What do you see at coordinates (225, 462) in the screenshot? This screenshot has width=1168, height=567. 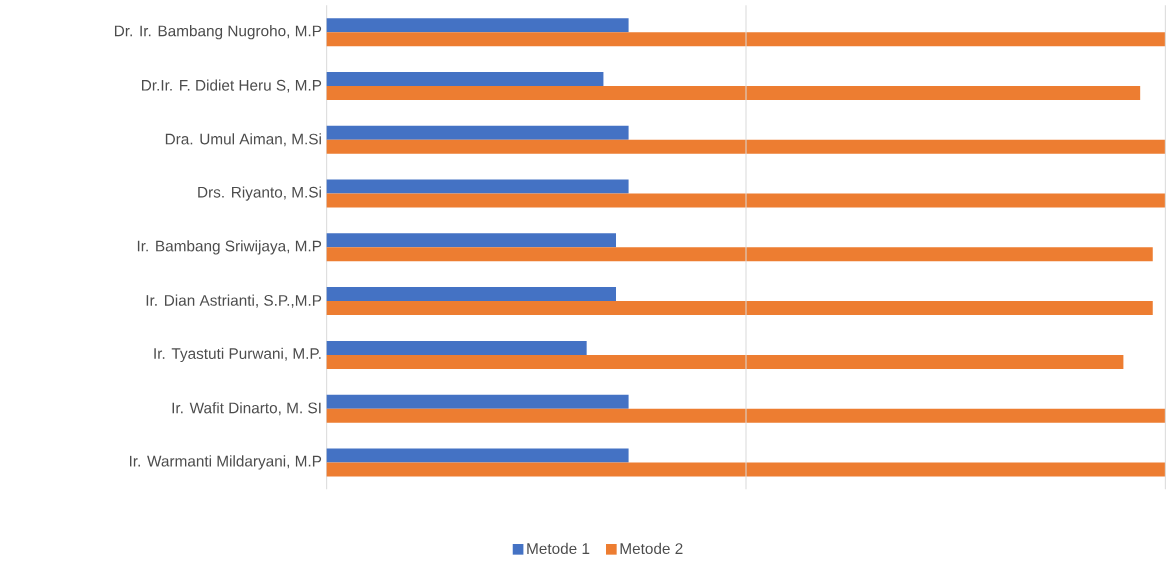 I see `y-tick-label: Ir. Warmanti Mildaryani, M.P` at bounding box center [225, 462].